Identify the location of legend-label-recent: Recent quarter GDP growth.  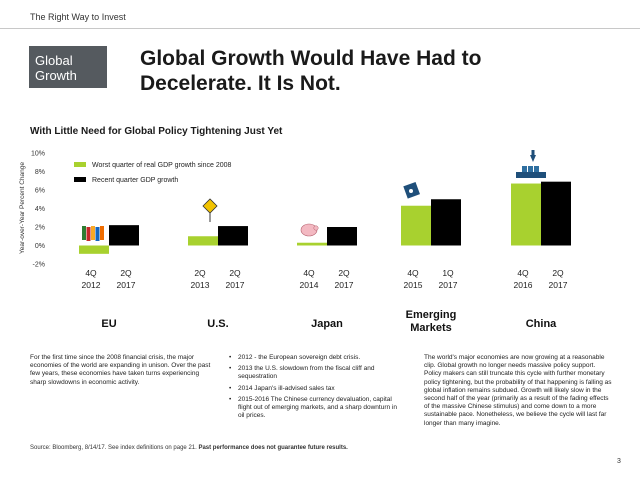
(135, 180).